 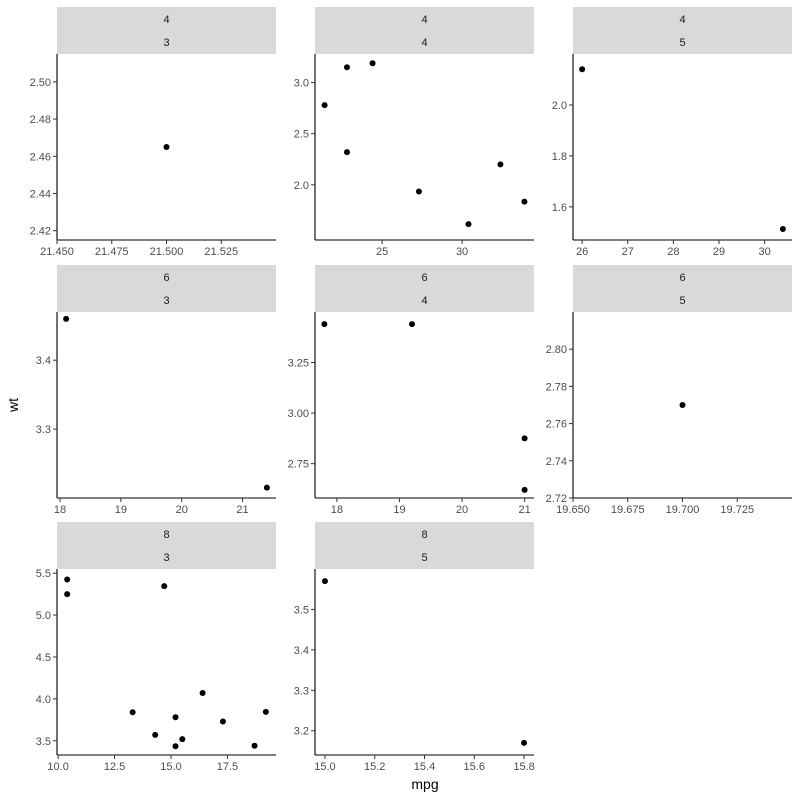 I want to click on y-tick-label: 2.0, so click(x=301, y=186).